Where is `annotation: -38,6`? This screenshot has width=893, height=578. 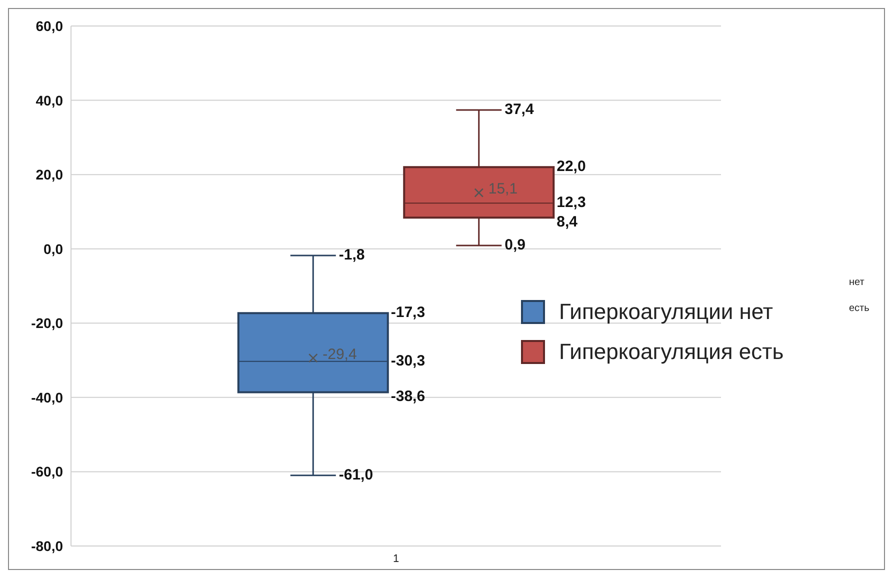 annotation: -38,6 is located at coordinates (408, 397).